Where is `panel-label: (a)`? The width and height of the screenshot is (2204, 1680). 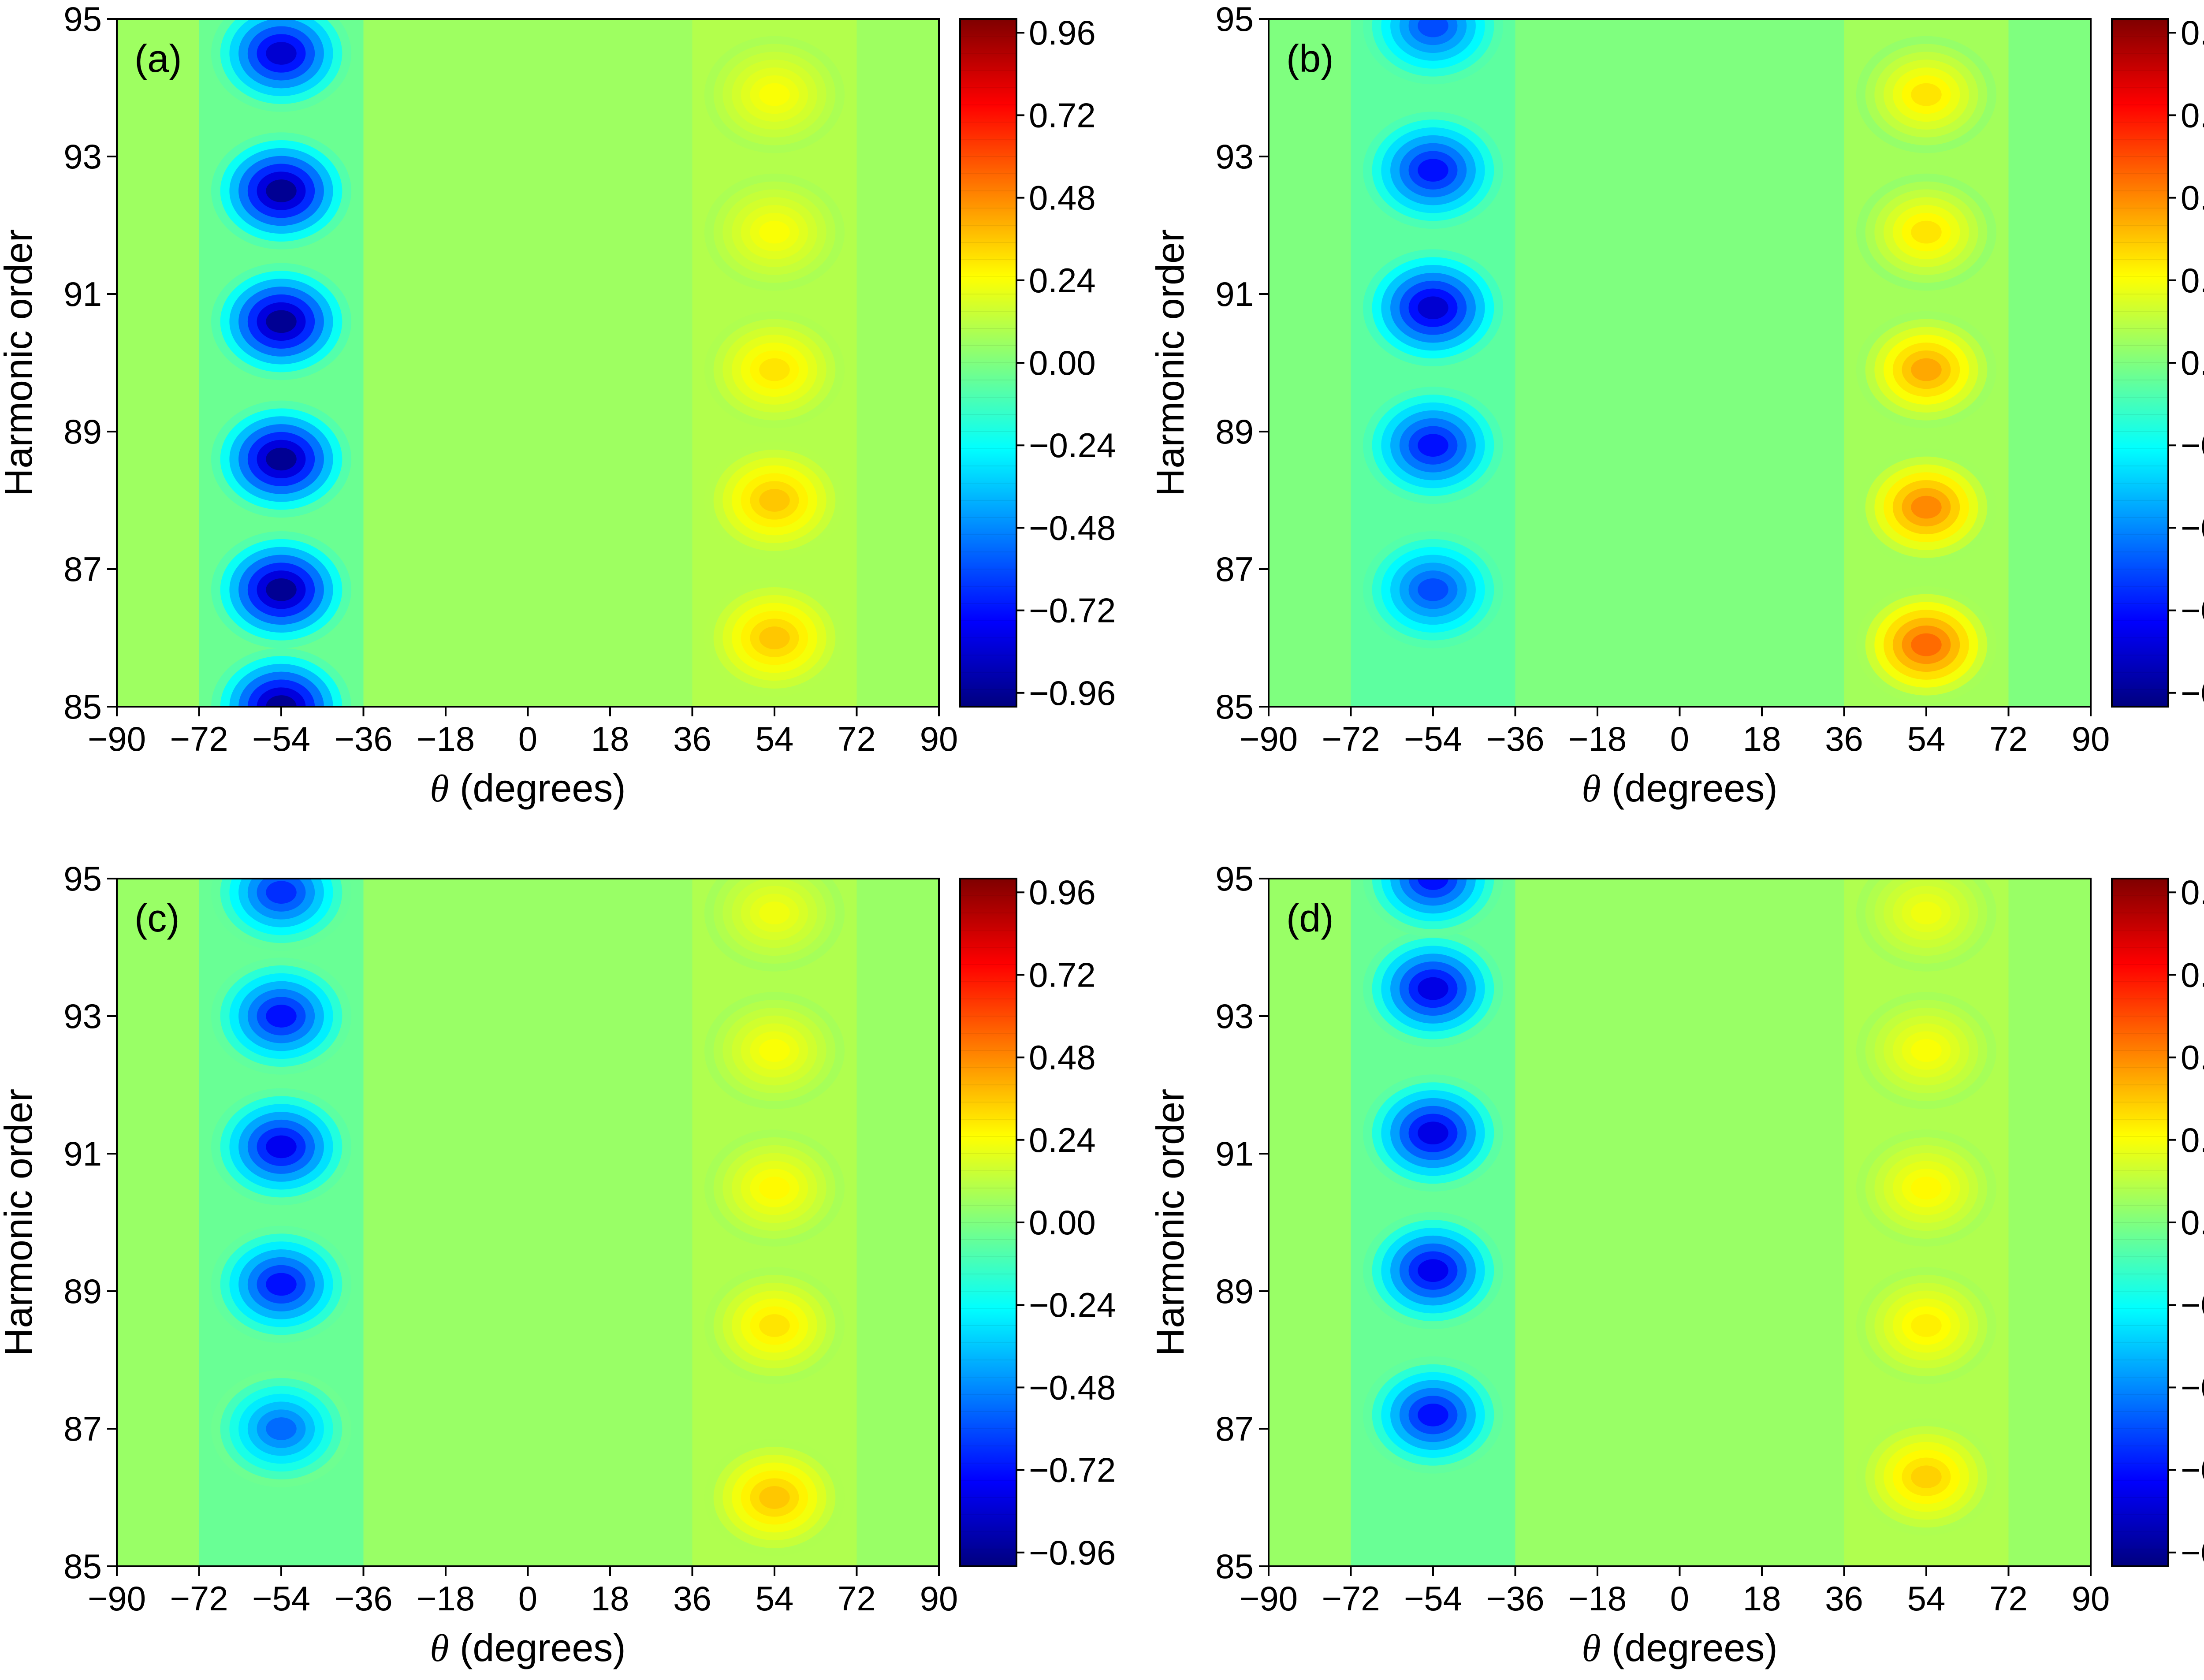 panel-label: (a) is located at coordinates (158, 59).